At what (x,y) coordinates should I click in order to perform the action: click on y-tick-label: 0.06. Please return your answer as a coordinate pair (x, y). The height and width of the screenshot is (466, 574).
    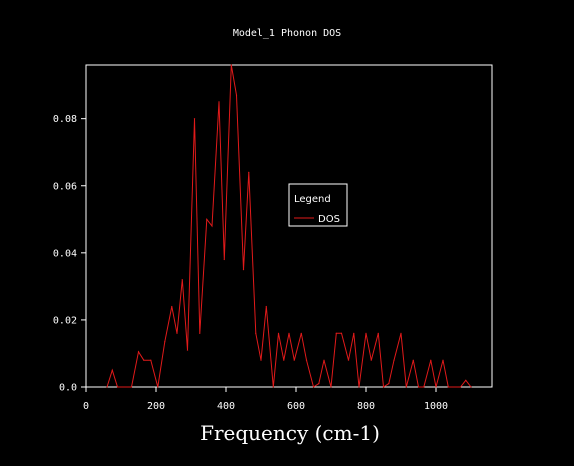
    Looking at the image, I should click on (65, 186).